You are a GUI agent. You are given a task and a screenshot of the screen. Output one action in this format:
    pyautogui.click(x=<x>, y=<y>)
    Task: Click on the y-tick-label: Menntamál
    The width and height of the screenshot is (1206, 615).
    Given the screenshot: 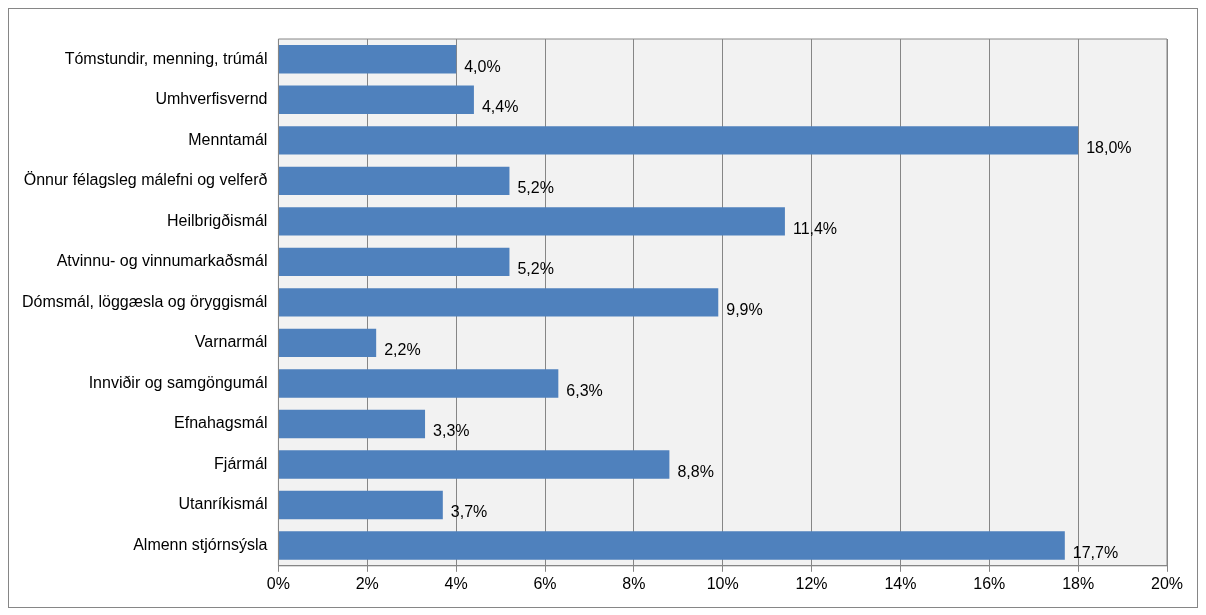 What is the action you would take?
    pyautogui.click(x=228, y=139)
    